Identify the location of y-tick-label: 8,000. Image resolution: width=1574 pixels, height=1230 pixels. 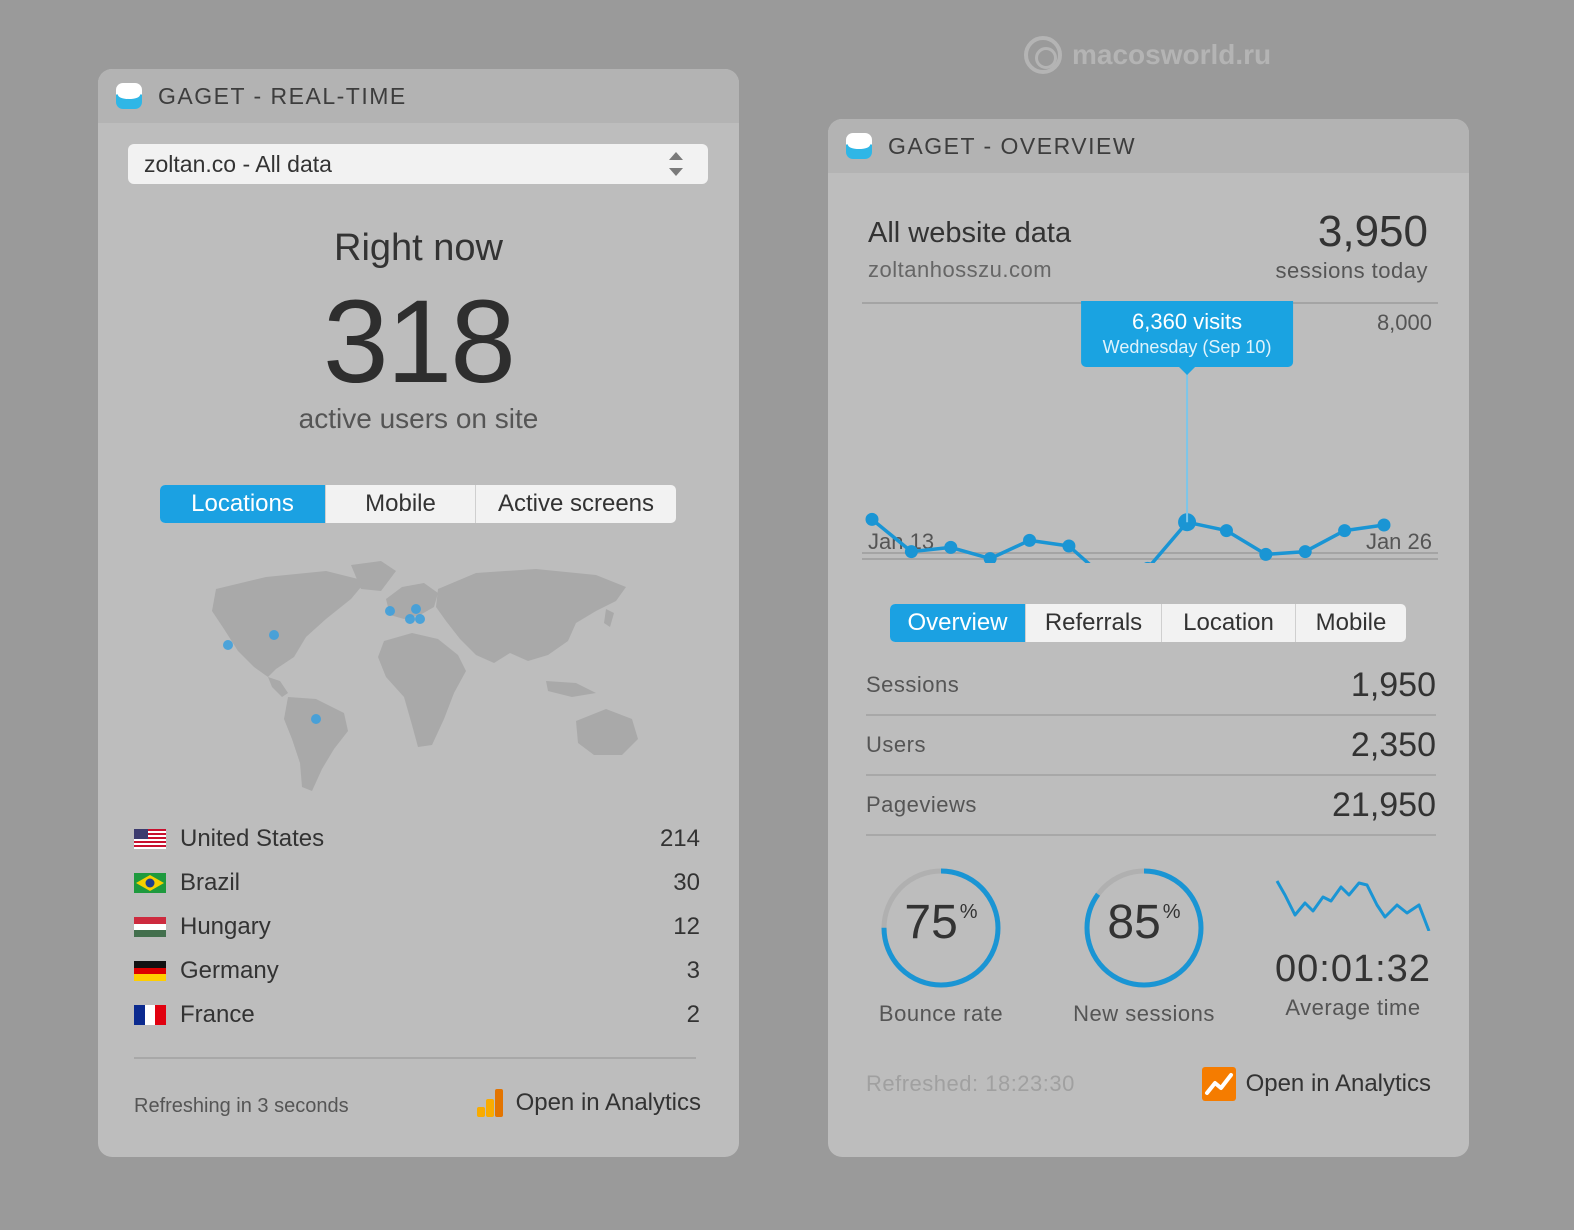
(1404, 322).